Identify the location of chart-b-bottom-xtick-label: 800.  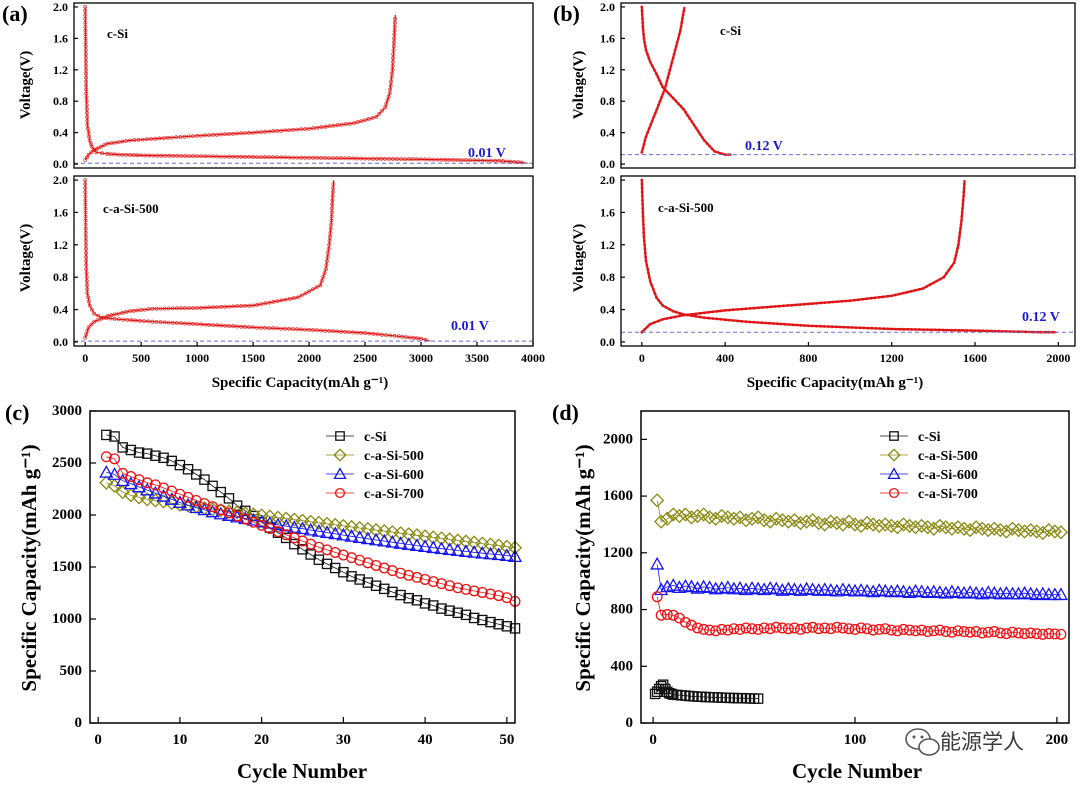
(808, 358).